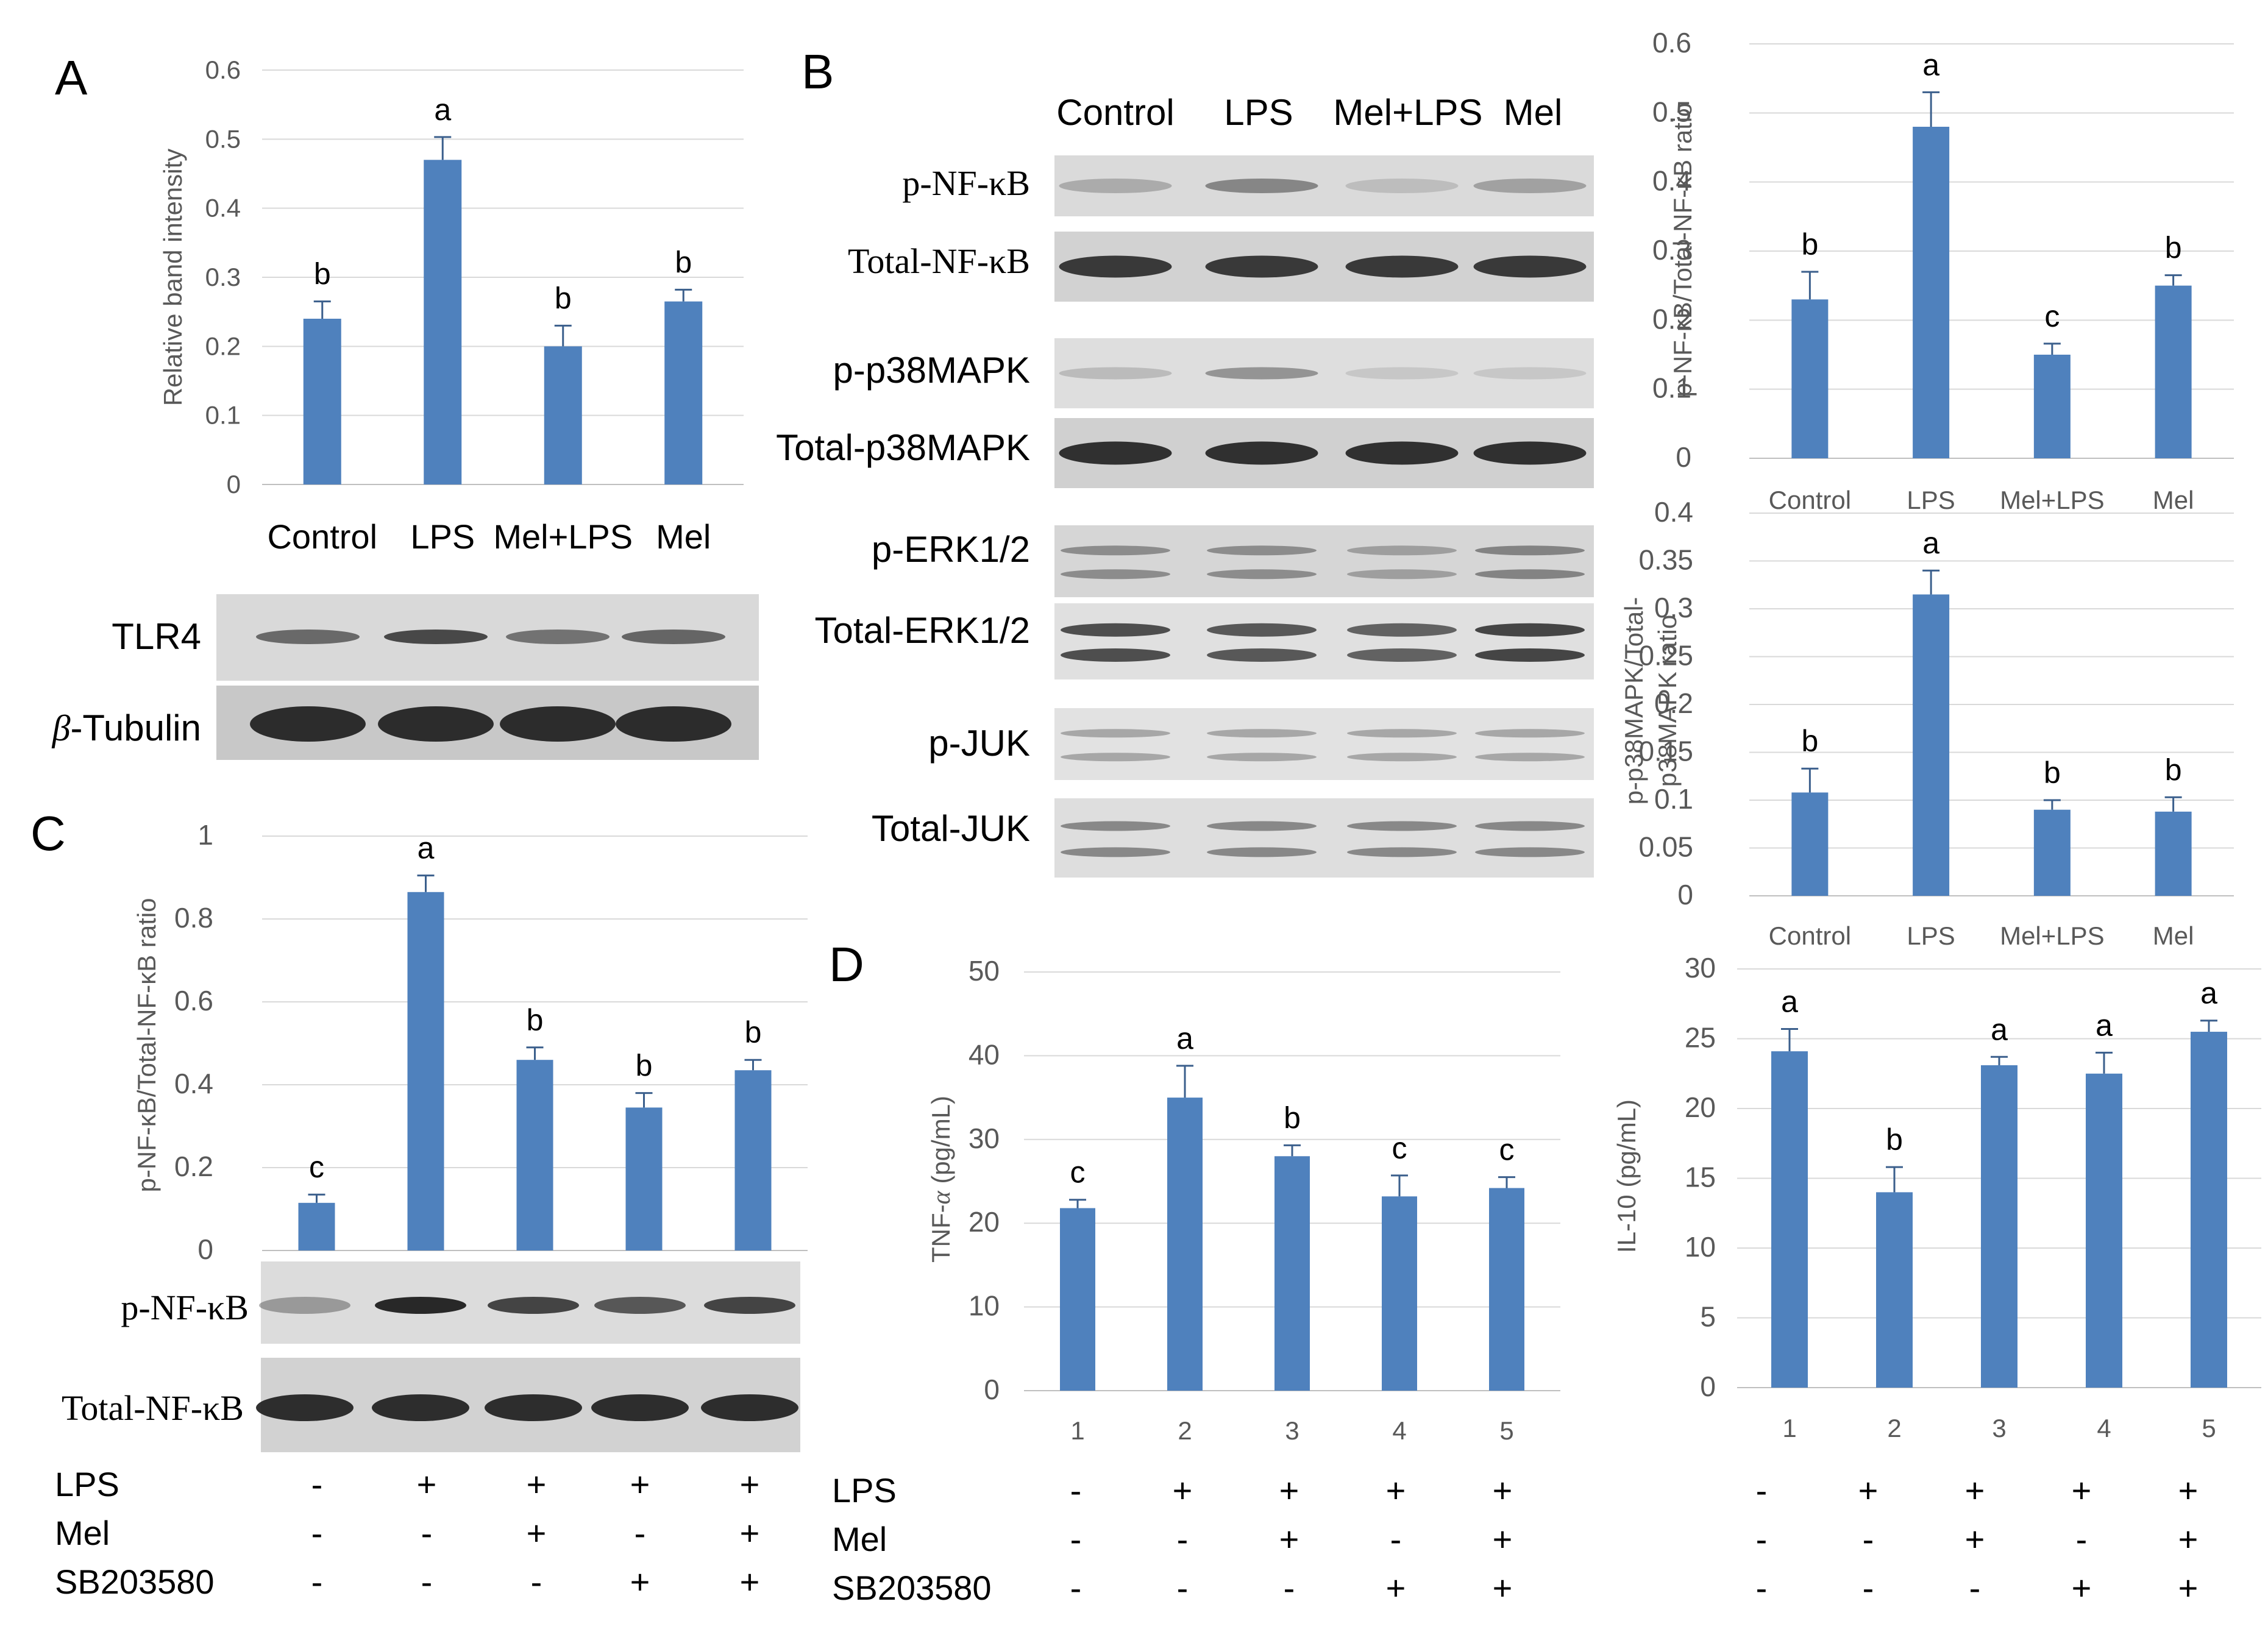 This screenshot has height=1646, width=2268. Describe the element at coordinates (205, 835) in the screenshot. I see `c-y-tick-label: 1` at that location.